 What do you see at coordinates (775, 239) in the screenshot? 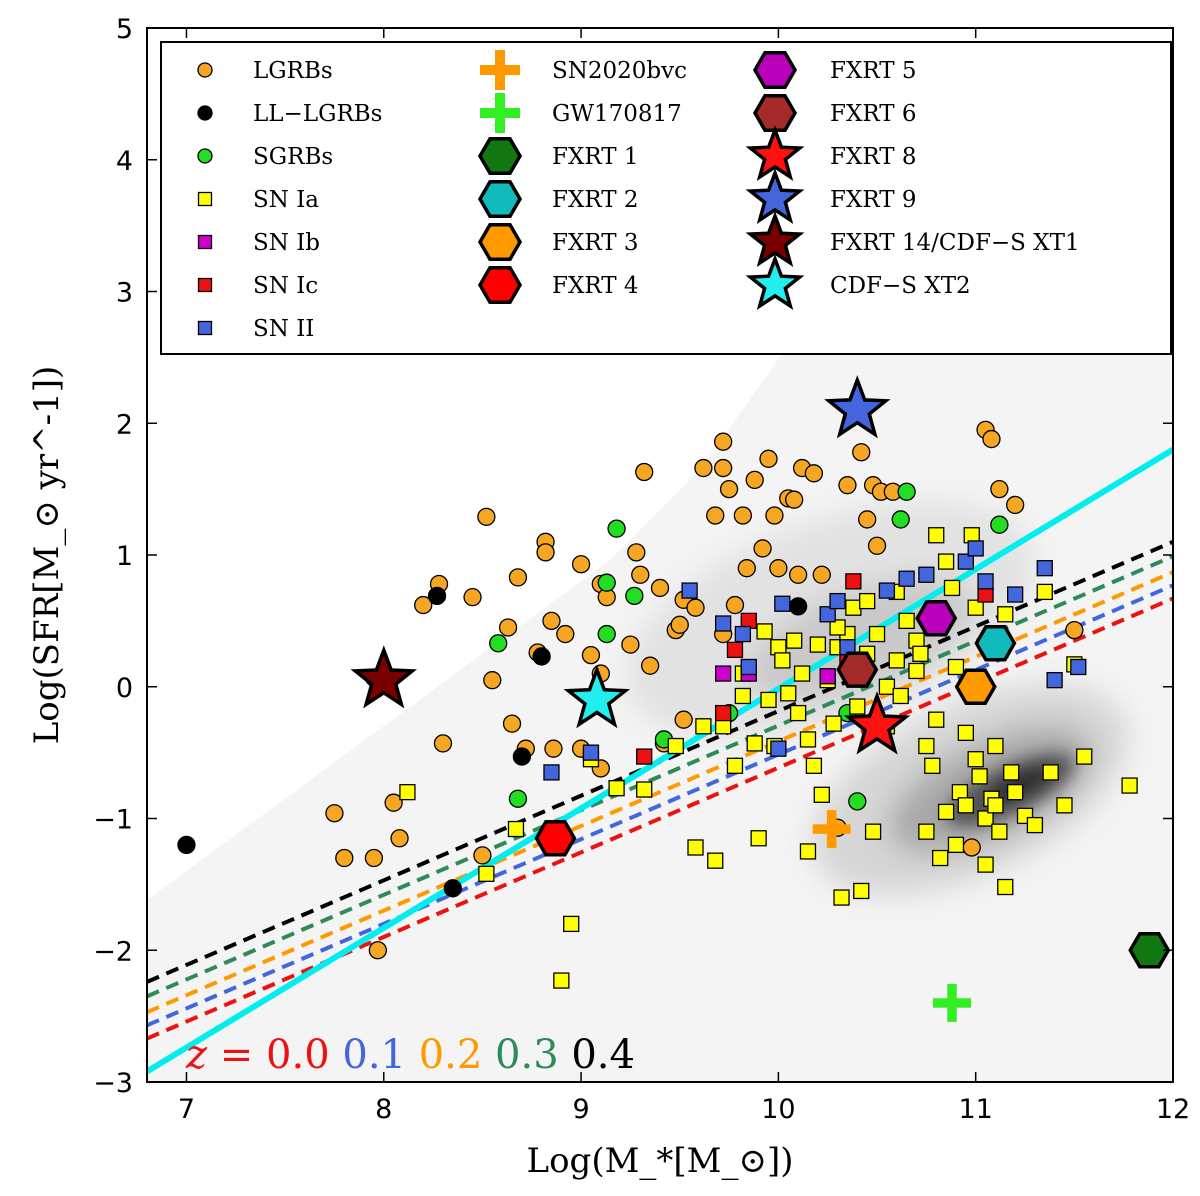
I see `legend-marker-fxrt-14-cdf-s-xt1` at bounding box center [775, 239].